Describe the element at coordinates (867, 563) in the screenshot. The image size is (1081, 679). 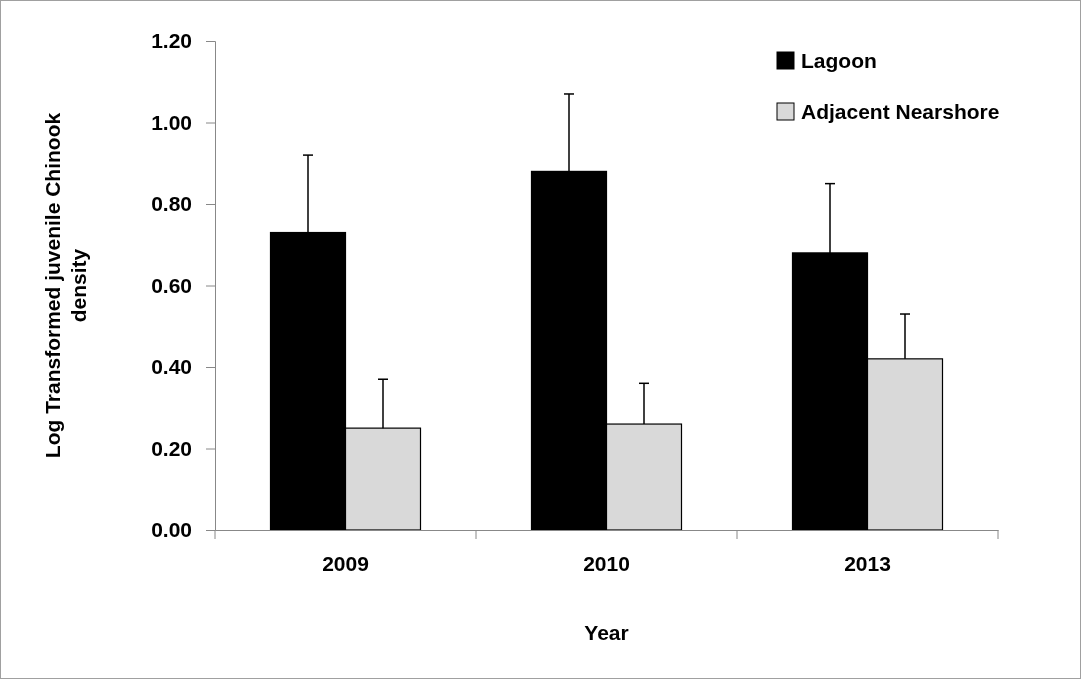
I see `x-tick-label: 2013` at that location.